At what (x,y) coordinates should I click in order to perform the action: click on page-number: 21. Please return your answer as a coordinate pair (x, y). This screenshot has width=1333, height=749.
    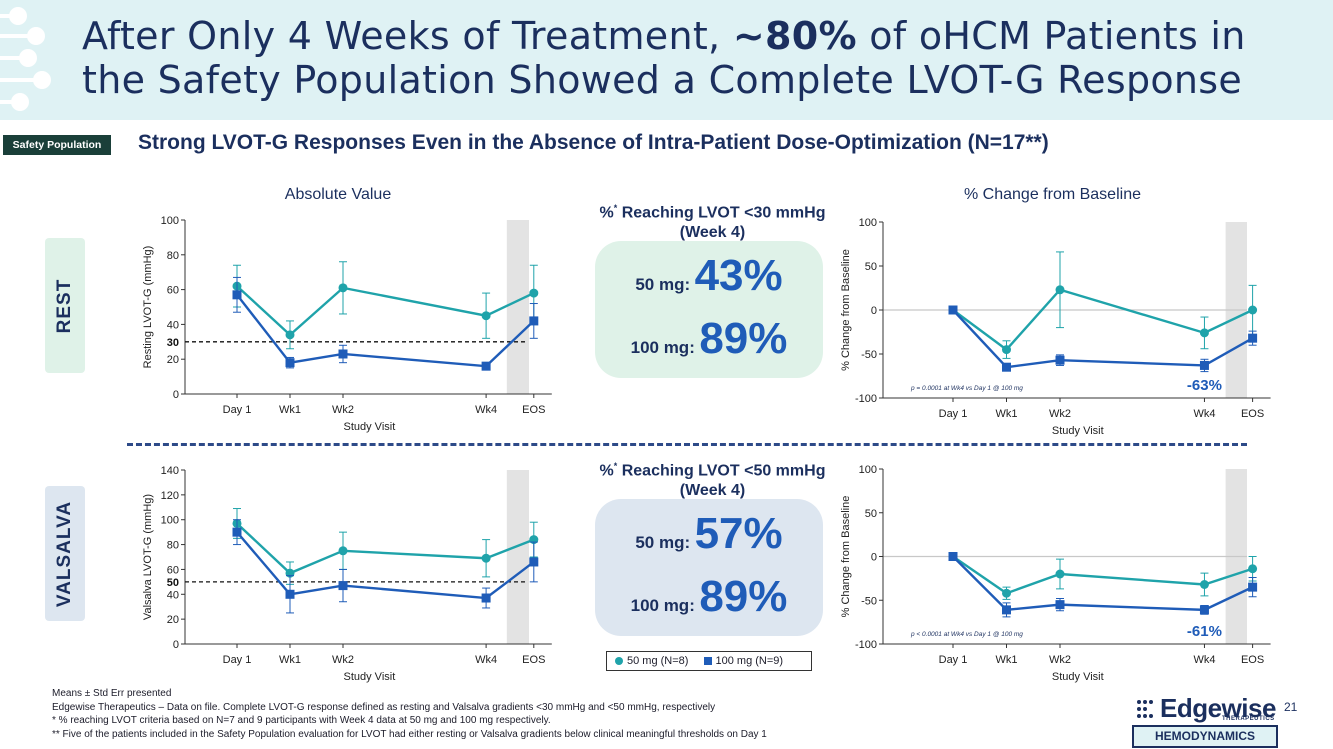
    Looking at the image, I should click on (1291, 707).